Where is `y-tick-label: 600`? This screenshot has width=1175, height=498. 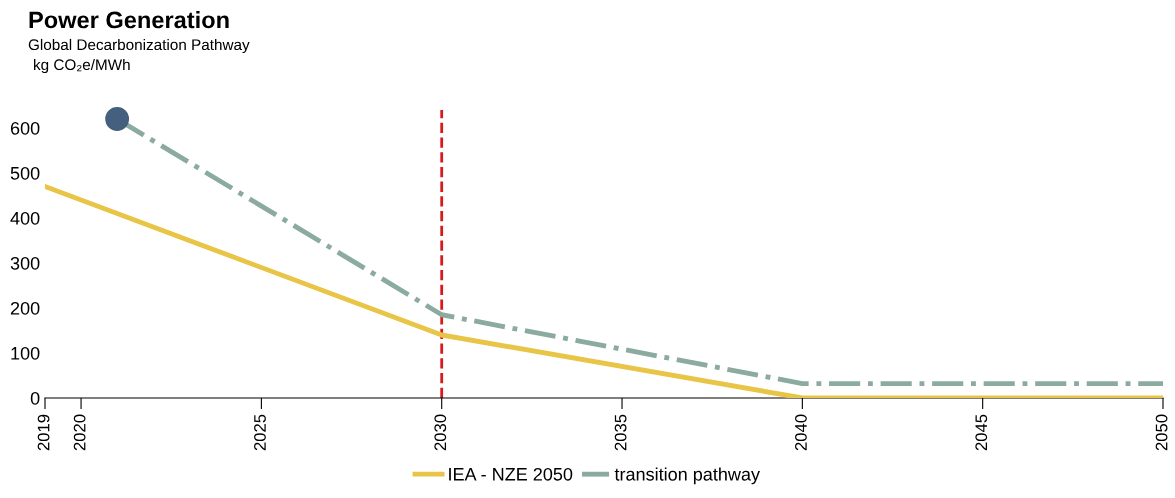 y-tick-label: 600 is located at coordinates (25, 128).